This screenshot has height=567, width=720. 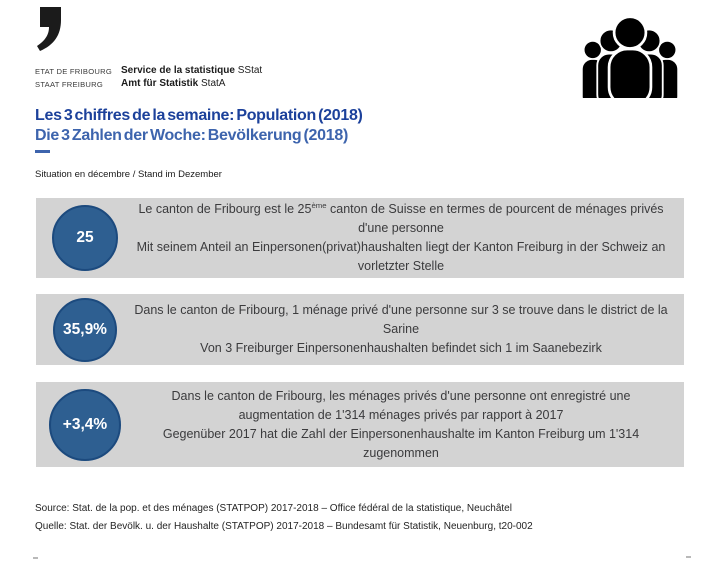 I want to click on title-dash, so click(x=42, y=151).